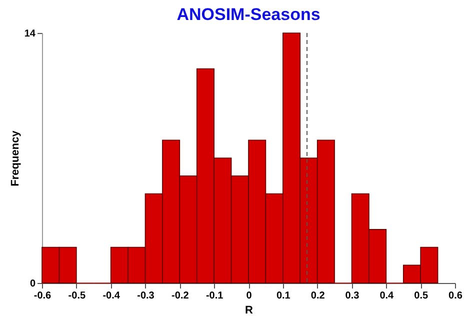 The image size is (474, 321). I want to click on chart-title: ANOSIM-Seasons, so click(248, 14).